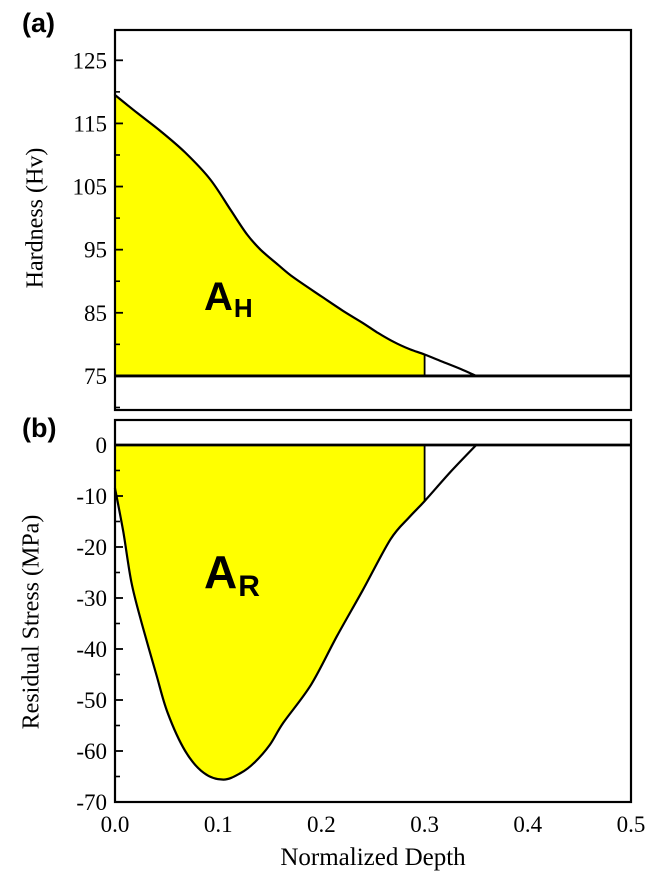  What do you see at coordinates (95, 313) in the screenshot?
I see `y-tick-label: 85` at bounding box center [95, 313].